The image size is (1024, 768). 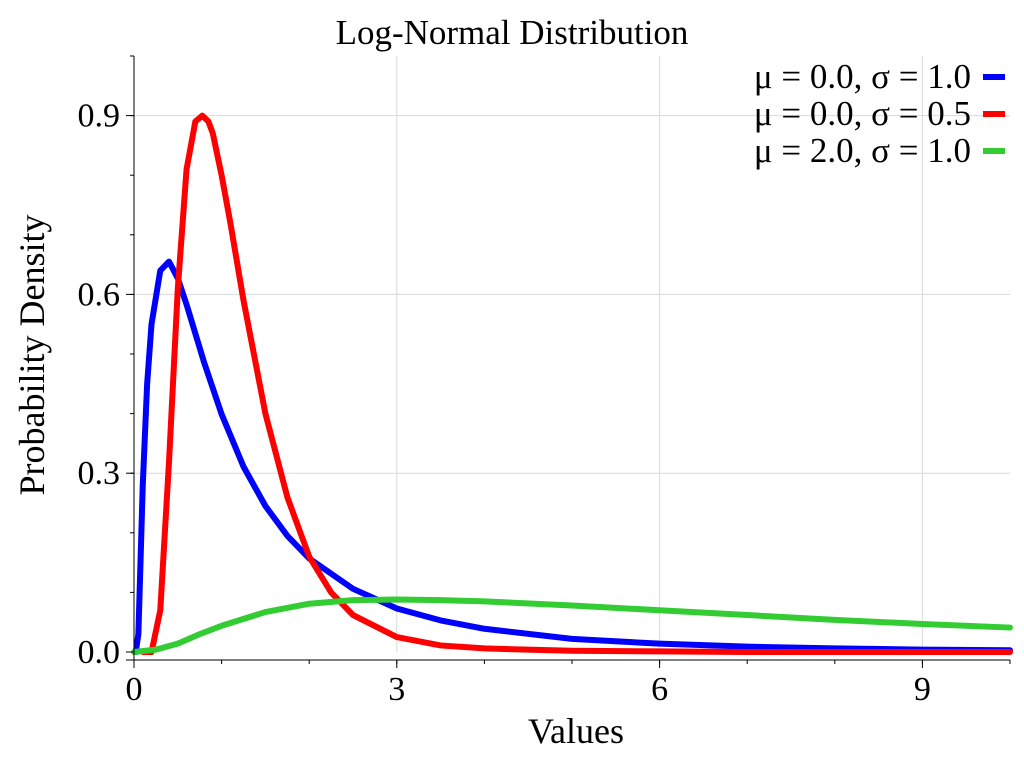 I want to click on x-tick-label: 3, so click(x=396, y=689).